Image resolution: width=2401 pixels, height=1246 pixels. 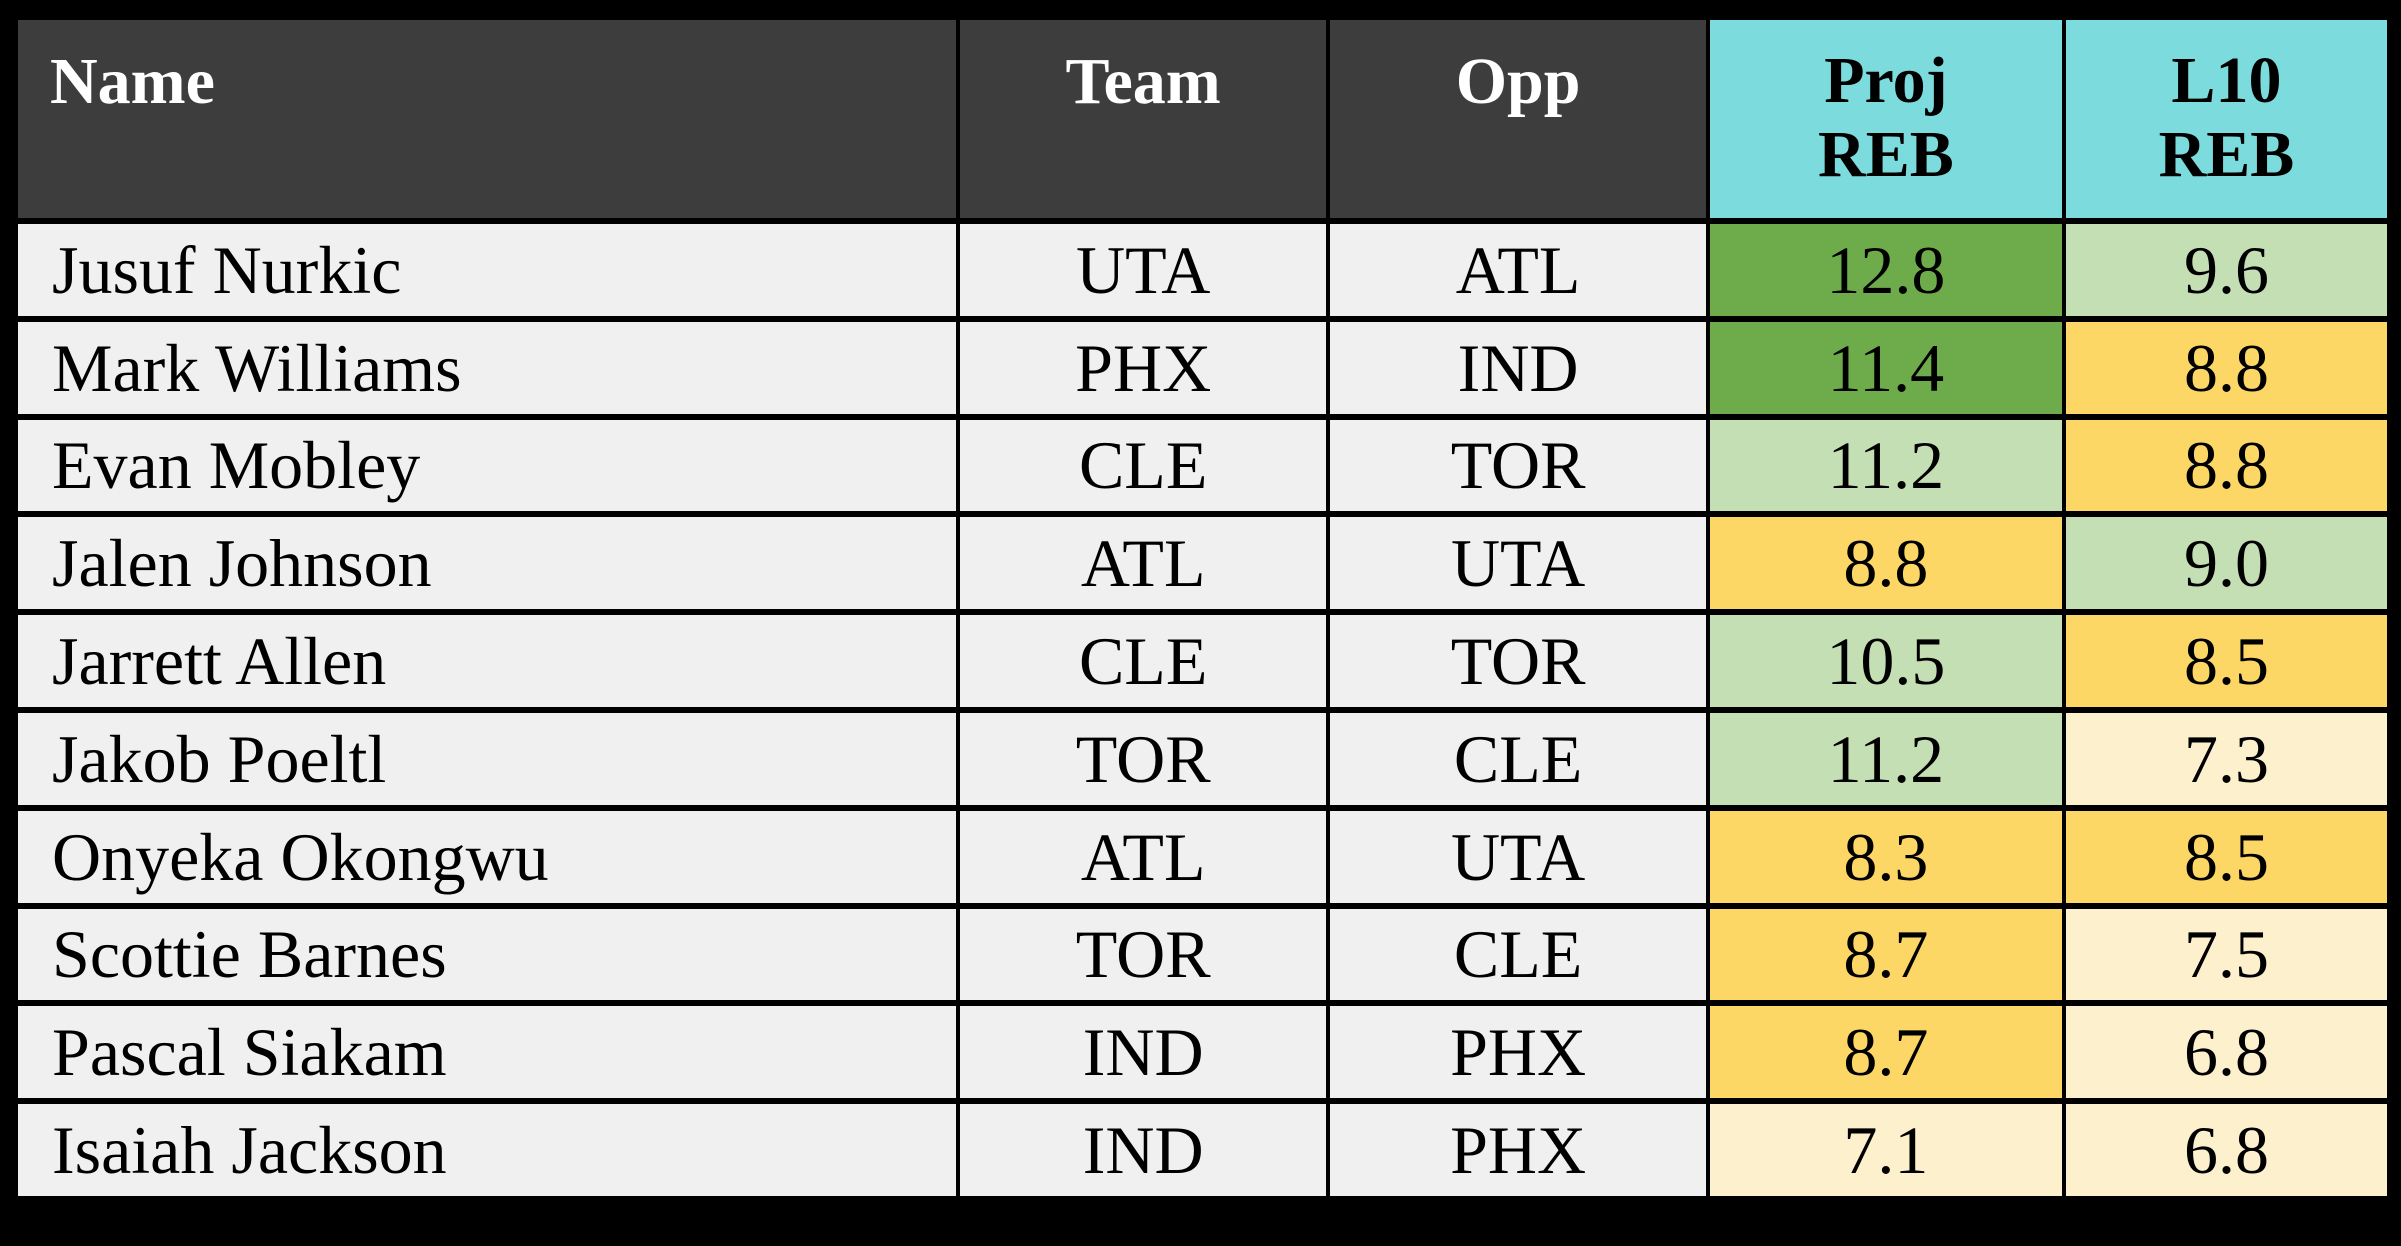 What do you see at coordinates (1885, 856) in the screenshot?
I see `proj-reb-cell: 8.3` at bounding box center [1885, 856].